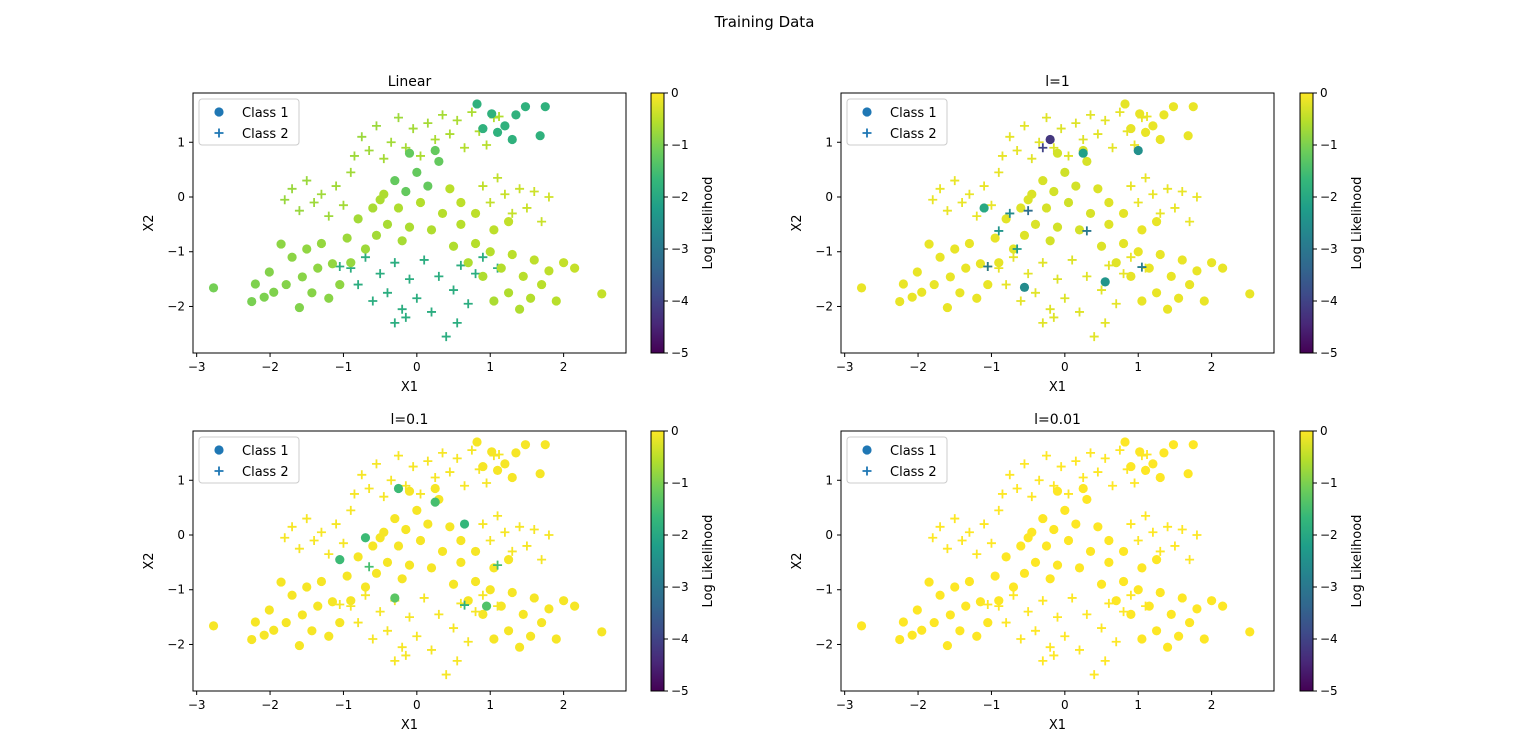  What do you see at coordinates (1332, 223) in the screenshot?
I see `colorbar: 0 −1 −2 −3 −4 −5 Log Likelihood` at bounding box center [1332, 223].